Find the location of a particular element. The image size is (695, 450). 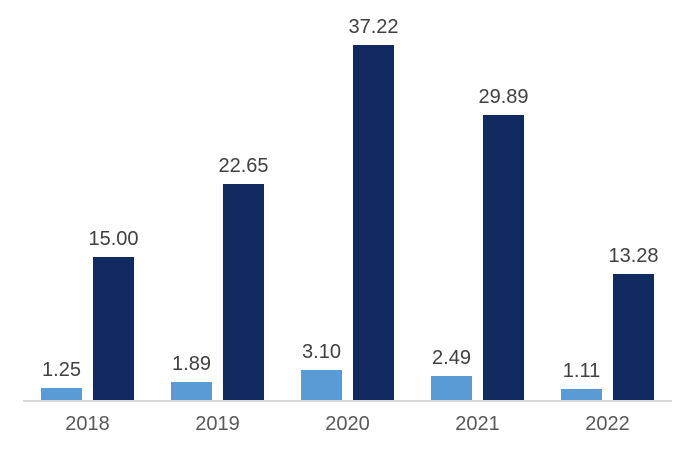

x-tick-2018: 2018 is located at coordinates (87, 424).